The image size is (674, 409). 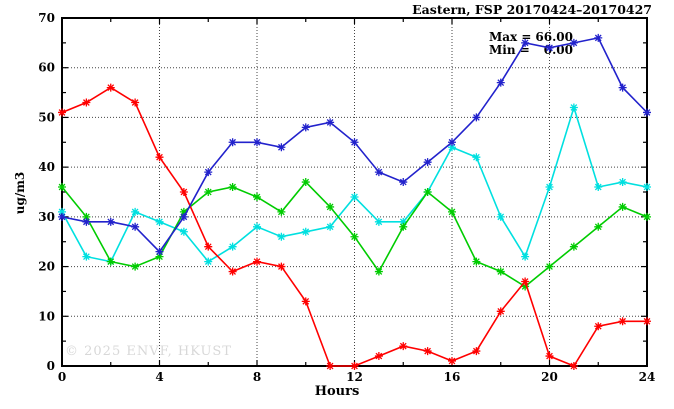 I want to click on y-tick-label: 10, so click(x=46, y=316).